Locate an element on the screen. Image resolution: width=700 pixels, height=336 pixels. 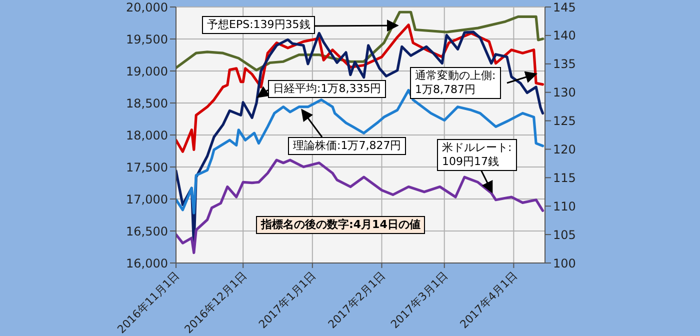
annotation: 米ドルレート: 109円17銭 is located at coordinates (477, 155).